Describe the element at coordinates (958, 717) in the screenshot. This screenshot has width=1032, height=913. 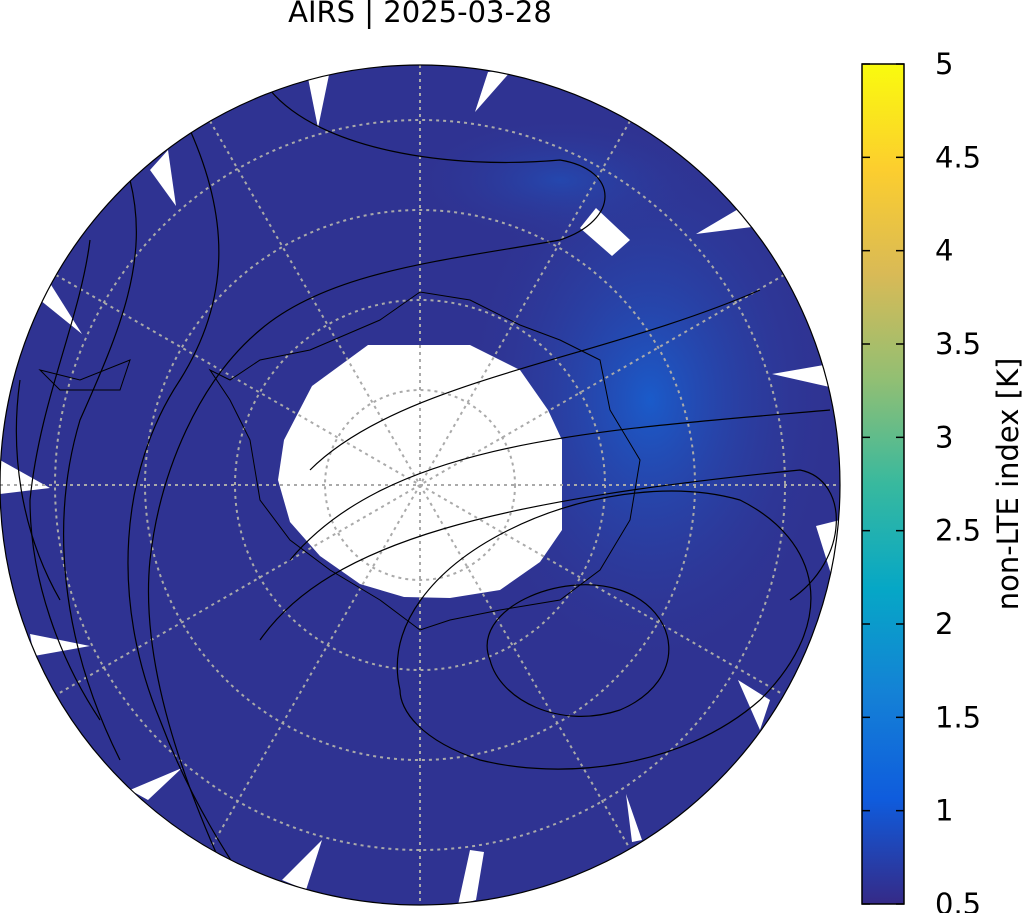
I see `colorbar-tick-label: 1.5` at that location.